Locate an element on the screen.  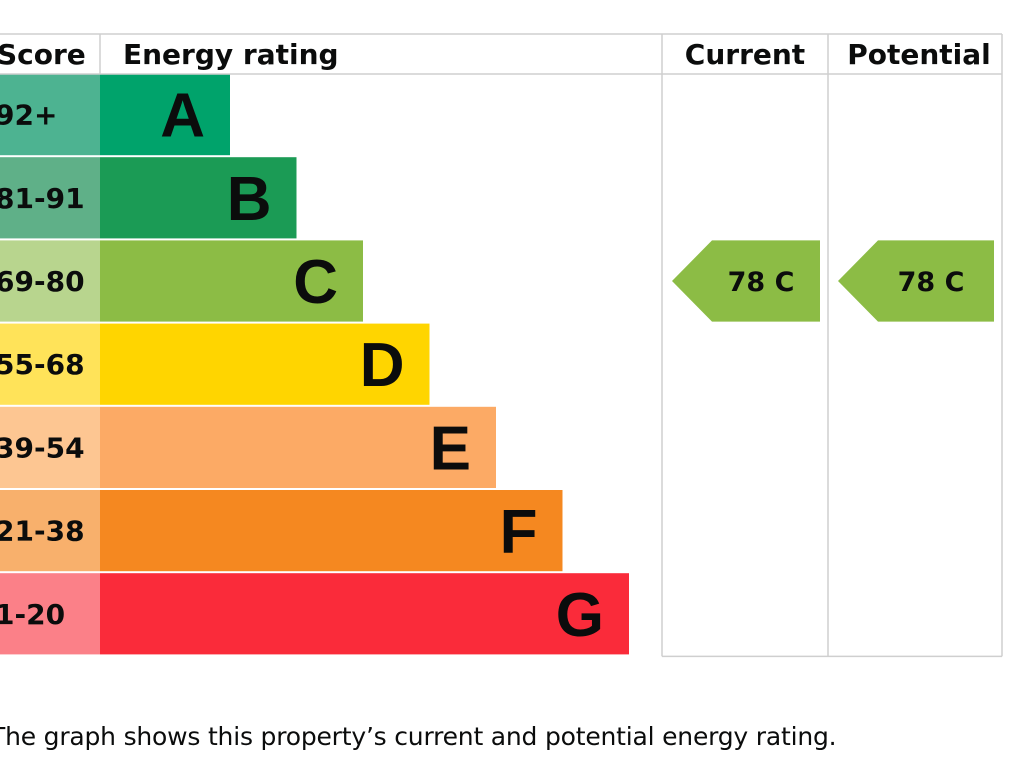
header-score: Score is located at coordinates (43, 54).